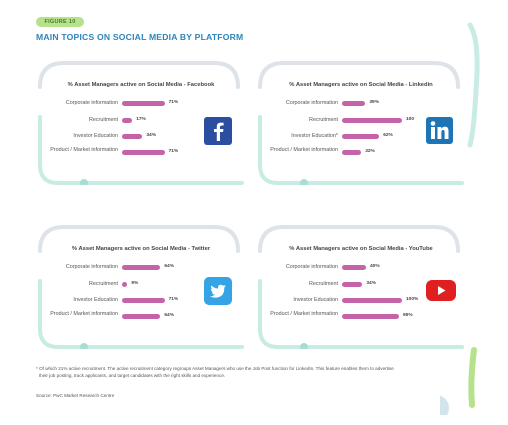 The width and height of the screenshot is (508, 425). Describe the element at coordinates (140, 37) in the screenshot. I see `page-title: MAIN TOPICS ON SOCIAL MEDIA BY PLATFORM` at that location.